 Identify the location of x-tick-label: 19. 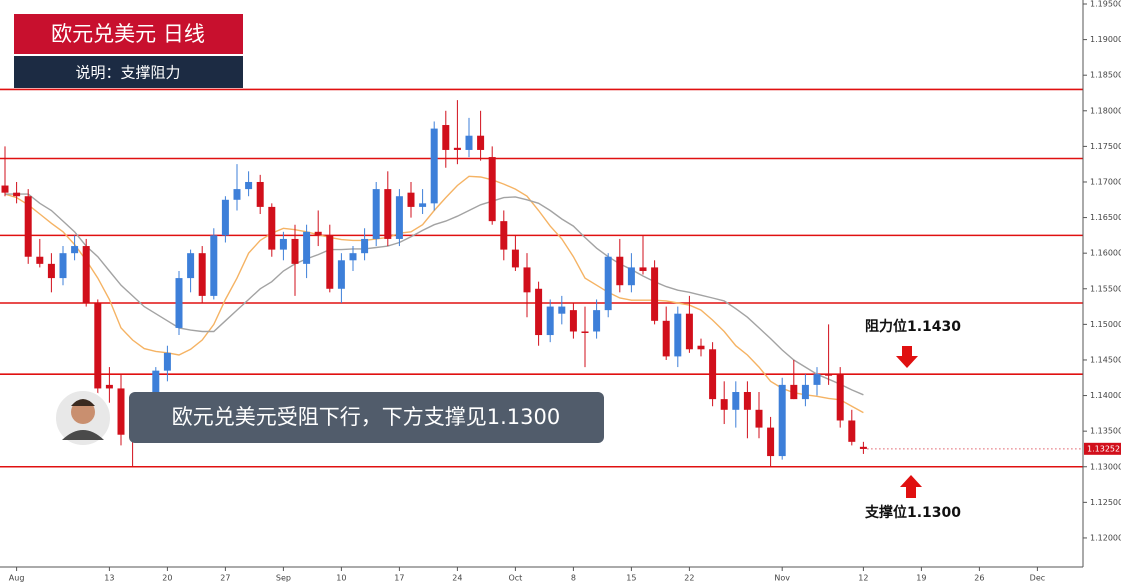
(921, 578).